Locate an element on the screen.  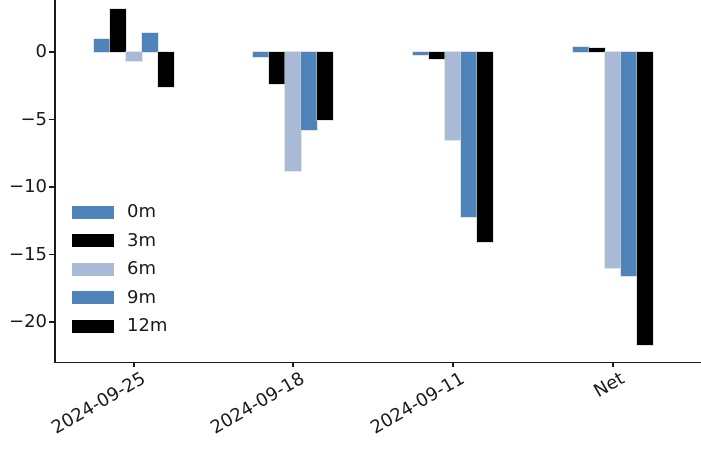
bar-2024-09-18-0m is located at coordinates (261, 54).